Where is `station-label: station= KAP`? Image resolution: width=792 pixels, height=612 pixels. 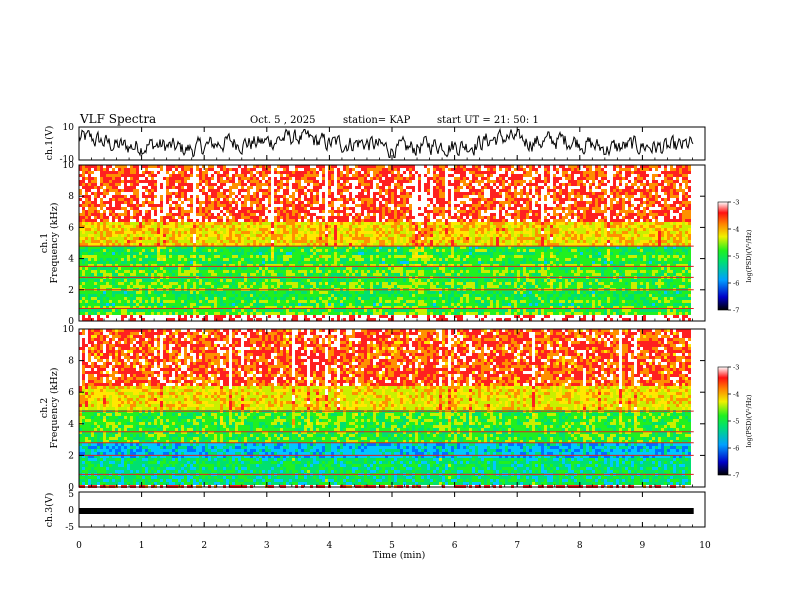
station-label: station= KAP is located at coordinates (377, 120).